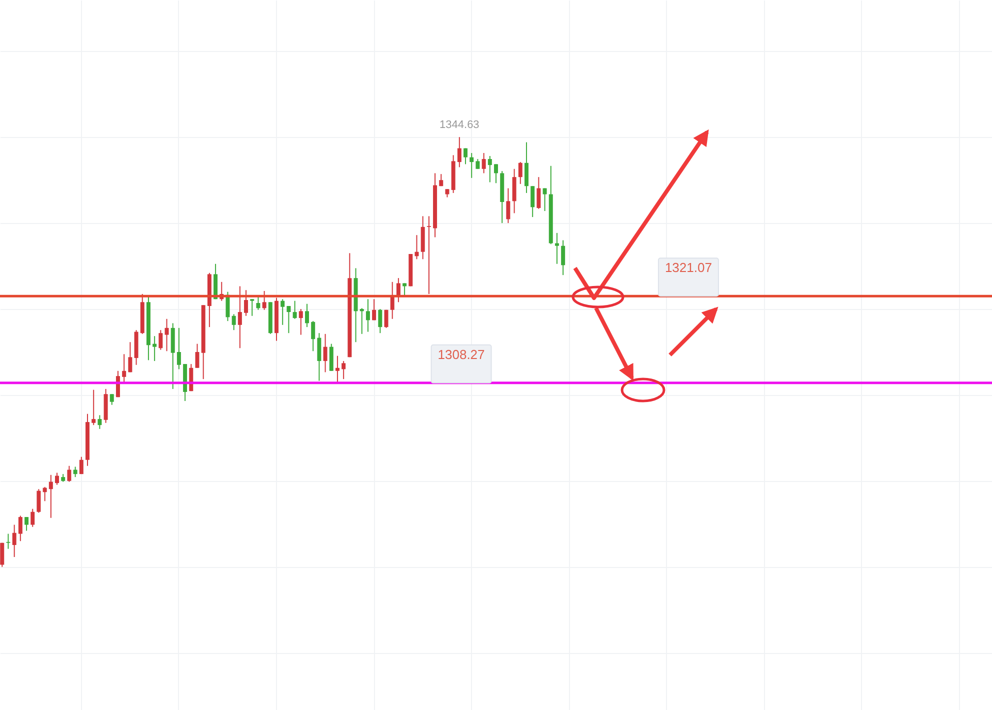 This screenshot has height=710, width=992. I want to click on annotation: 1308.27, so click(461, 354).